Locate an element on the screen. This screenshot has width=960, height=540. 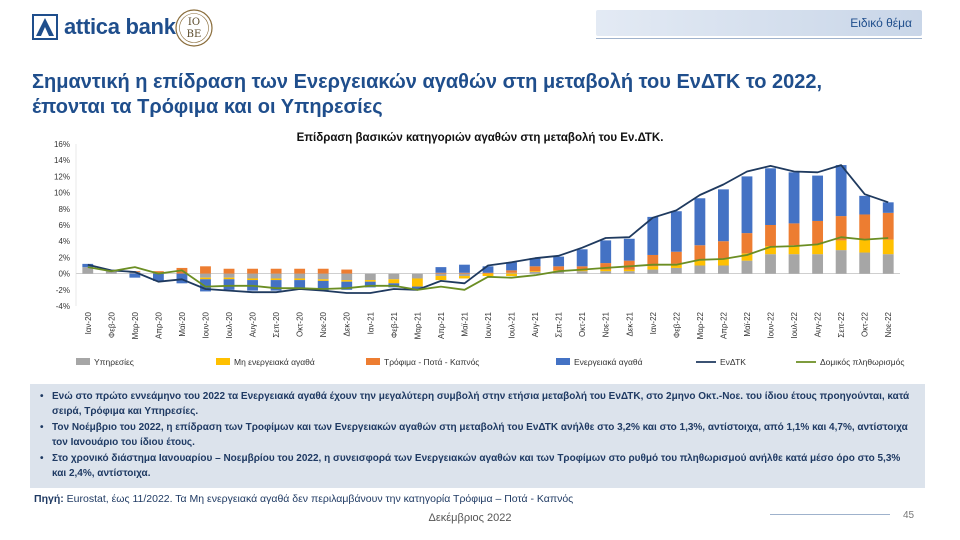
y-tick-label: -4% is located at coordinates (63, 306).